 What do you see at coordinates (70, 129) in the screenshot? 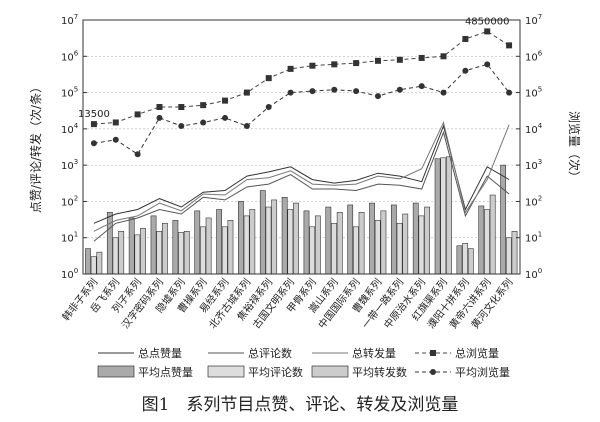
I see `y-tick-label-left: 10⁴` at bounding box center [70, 129].